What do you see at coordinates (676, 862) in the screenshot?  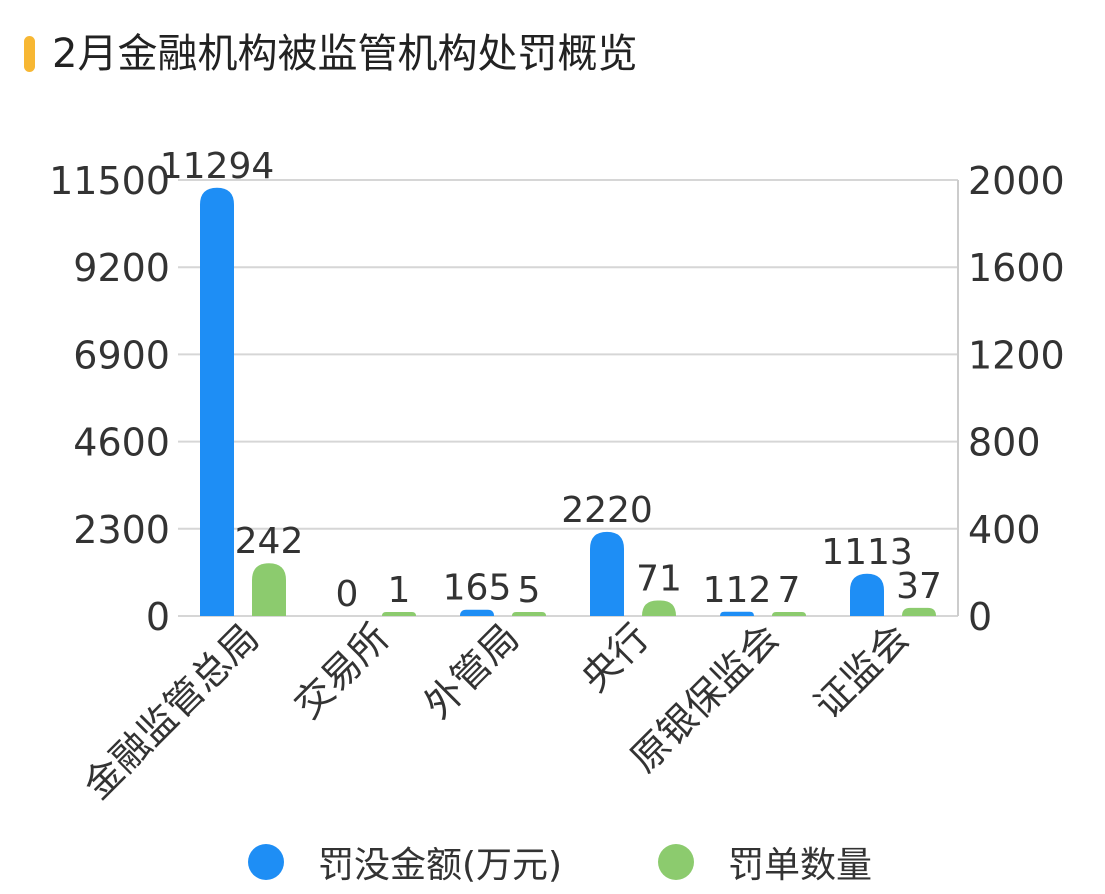 I see `legend-count-swatch` at bounding box center [676, 862].